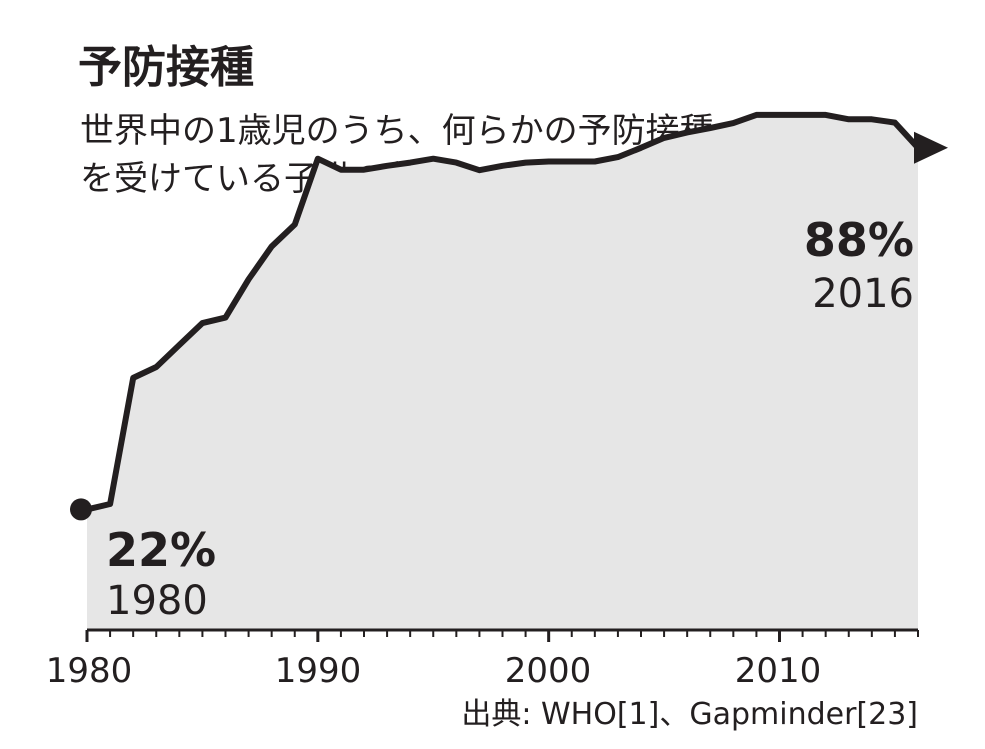 The height and width of the screenshot is (749, 985). Describe the element at coordinates (161, 550) in the screenshot. I see `start-value-label: 22%` at that location.